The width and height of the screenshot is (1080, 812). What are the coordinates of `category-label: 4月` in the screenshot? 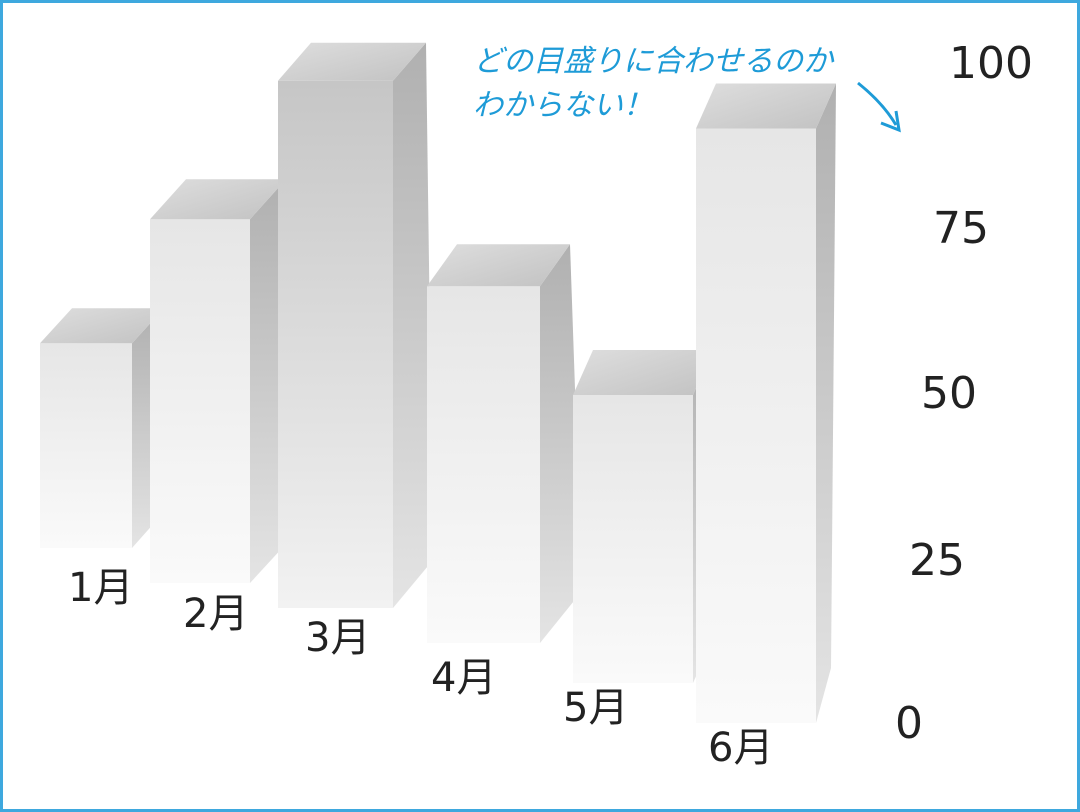 It's located at (463, 678).